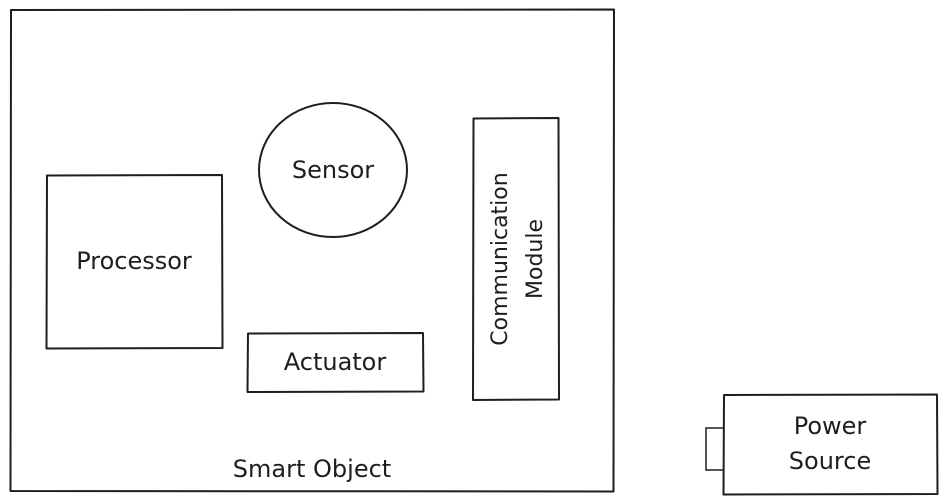 The image size is (946, 503). I want to click on communication-module-box, so click(516, 259).